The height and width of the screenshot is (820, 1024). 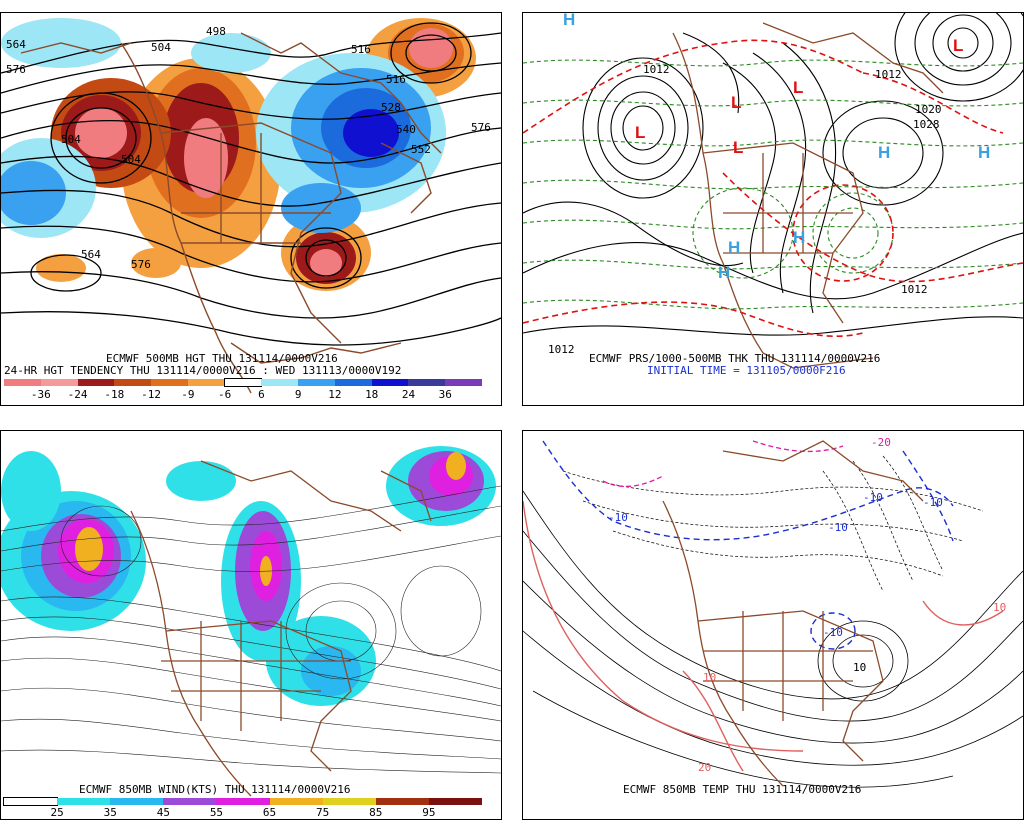 What do you see at coordinates (704, 767) in the screenshot?
I see `isotherm-label: 20` at bounding box center [704, 767].